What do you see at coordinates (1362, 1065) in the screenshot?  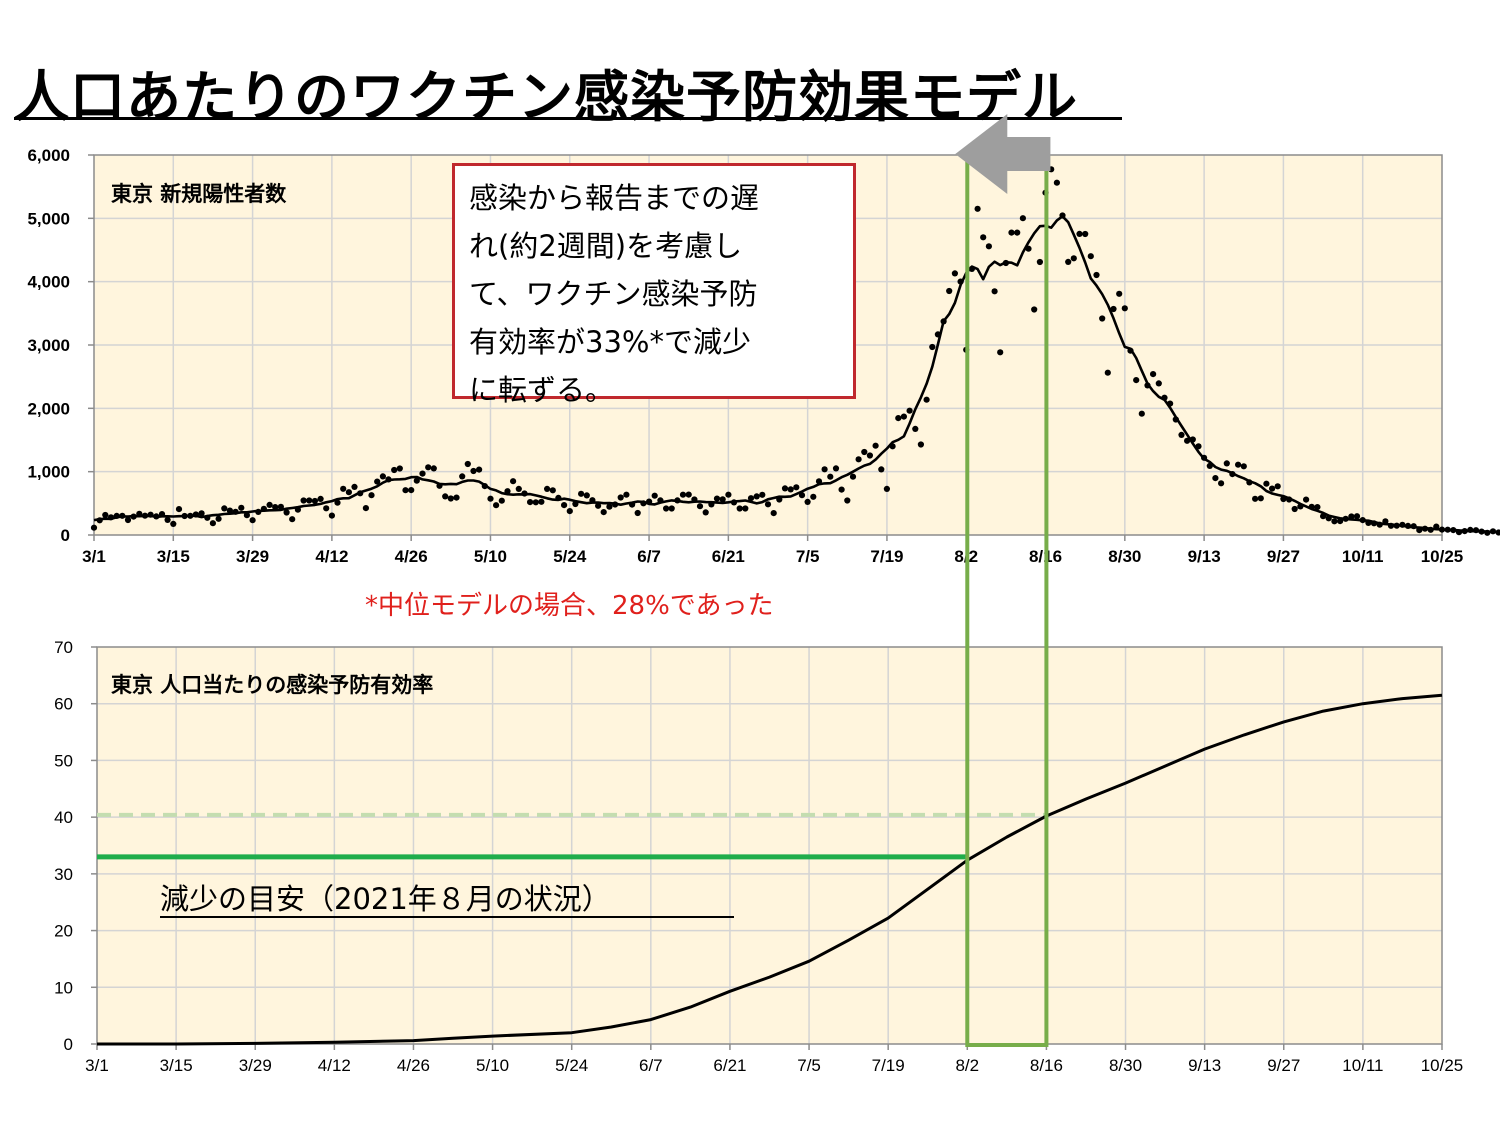 I see `x-tick-label: 10/11` at bounding box center [1362, 1065].